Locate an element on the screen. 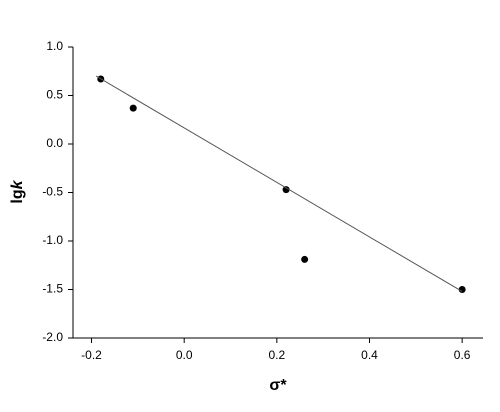 Image resolution: width=500 pixels, height=412 pixels. y-axis-title: lgk is located at coordinates (17, 191).